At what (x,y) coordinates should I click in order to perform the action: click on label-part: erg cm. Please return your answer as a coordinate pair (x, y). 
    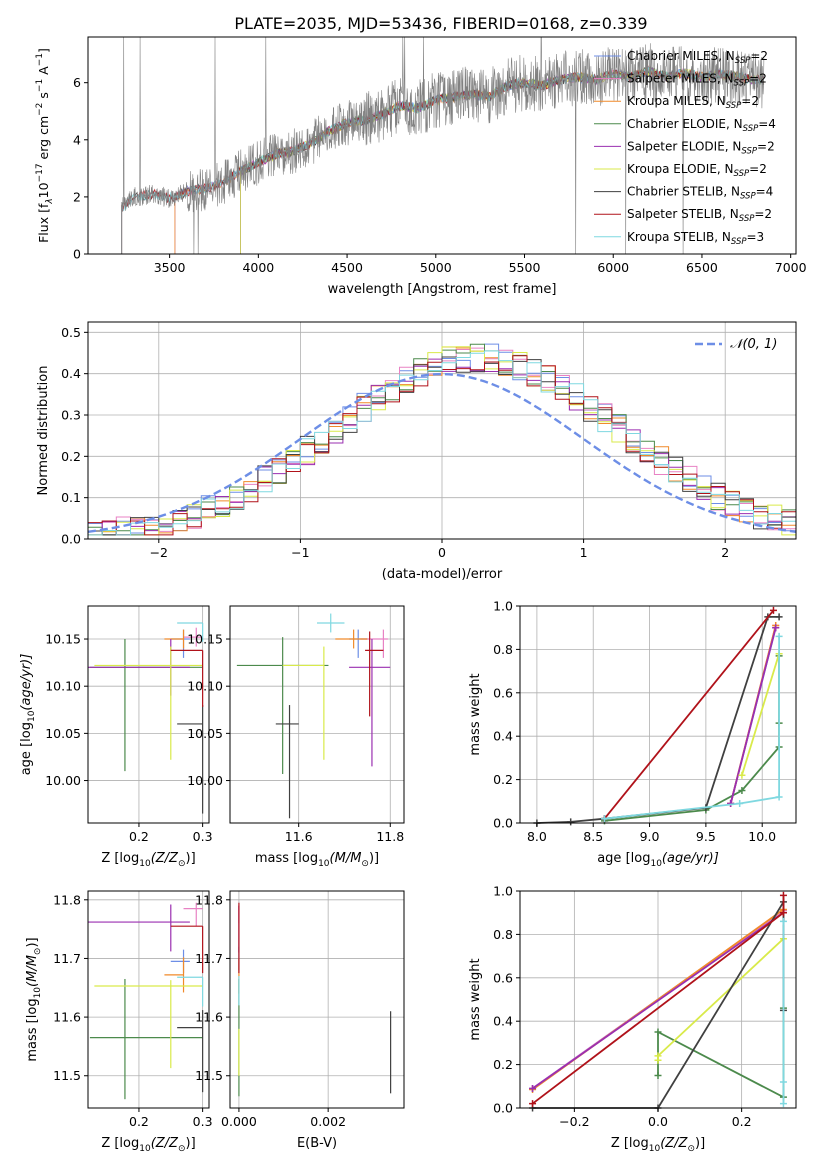
    Looking at the image, I should click on (43, 140).